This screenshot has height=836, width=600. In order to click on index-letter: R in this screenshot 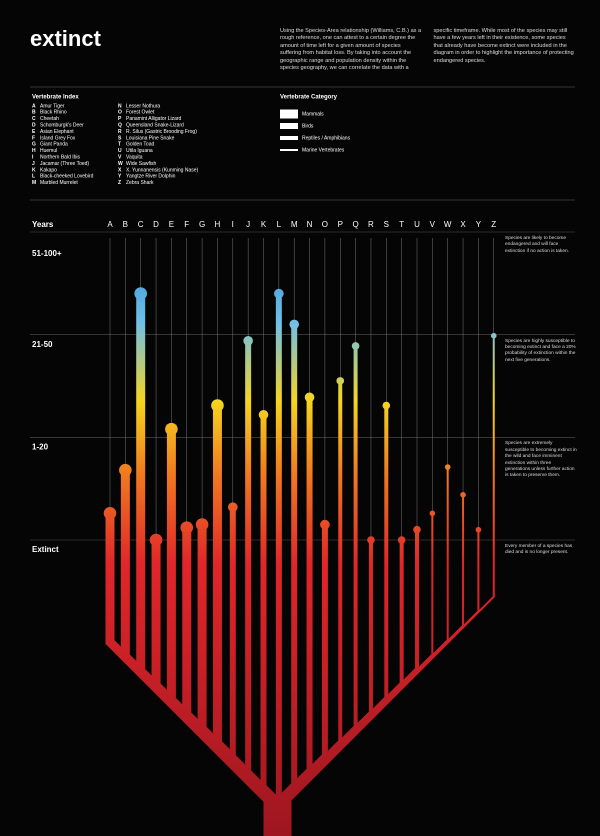, I will do `click(120, 132)`.